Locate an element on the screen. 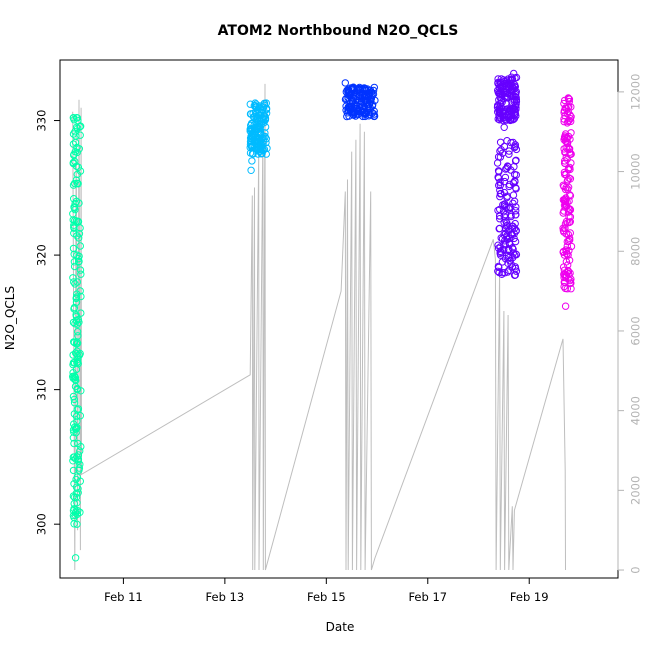  x-tick-label-4: Feb 17 is located at coordinates (427, 597).